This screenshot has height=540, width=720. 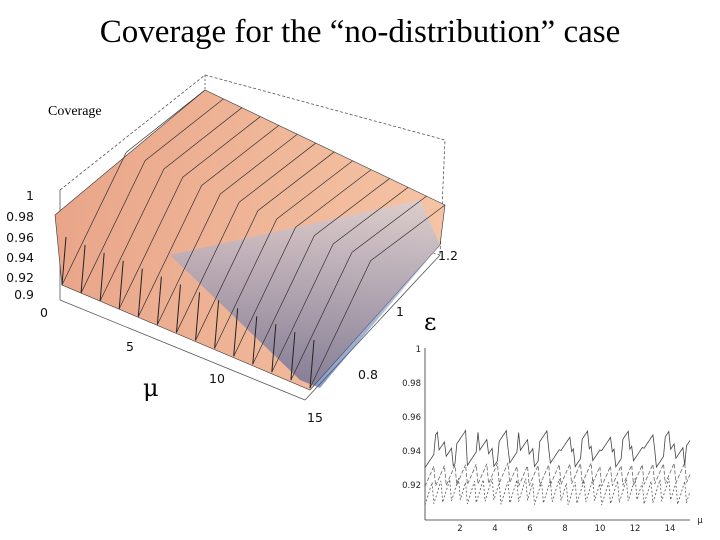 I want to click on inset-x-axis-label: μ, so click(x=700, y=521).